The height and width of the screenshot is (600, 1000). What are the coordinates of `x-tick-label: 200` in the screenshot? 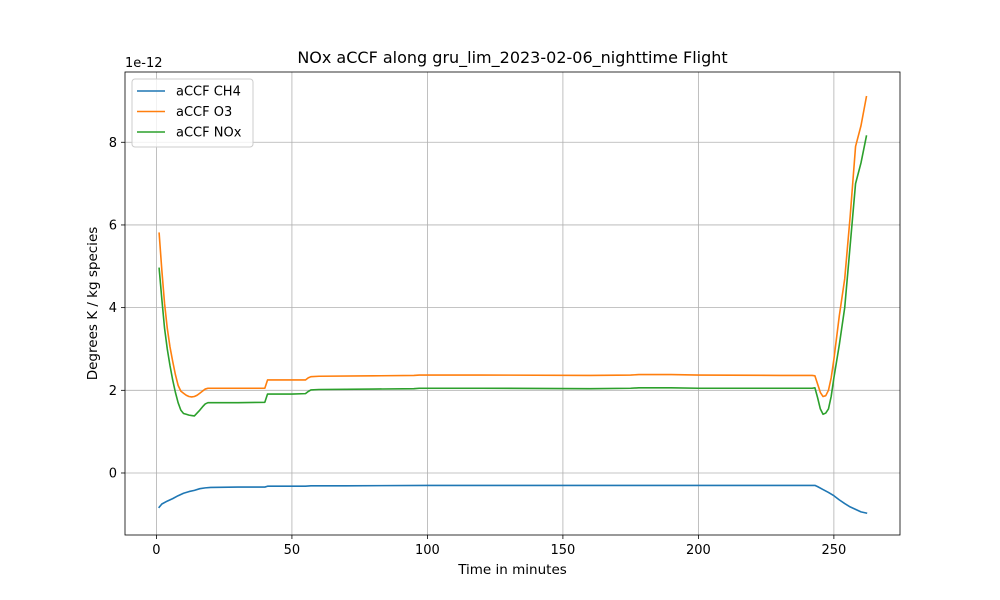 It's located at (698, 550).